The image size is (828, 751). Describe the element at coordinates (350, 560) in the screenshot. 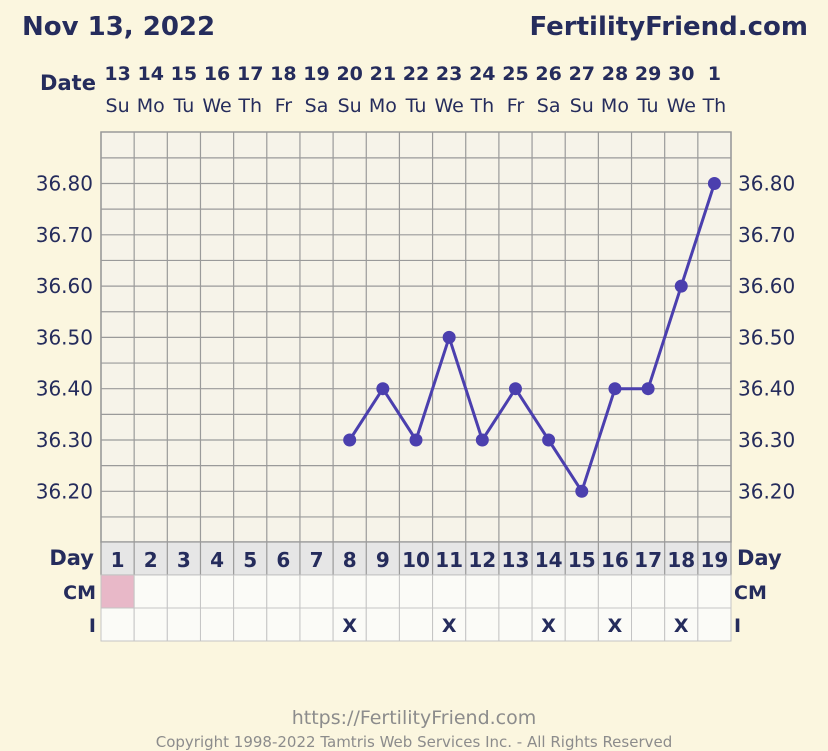

I see `cycle-day-label: 8` at that location.